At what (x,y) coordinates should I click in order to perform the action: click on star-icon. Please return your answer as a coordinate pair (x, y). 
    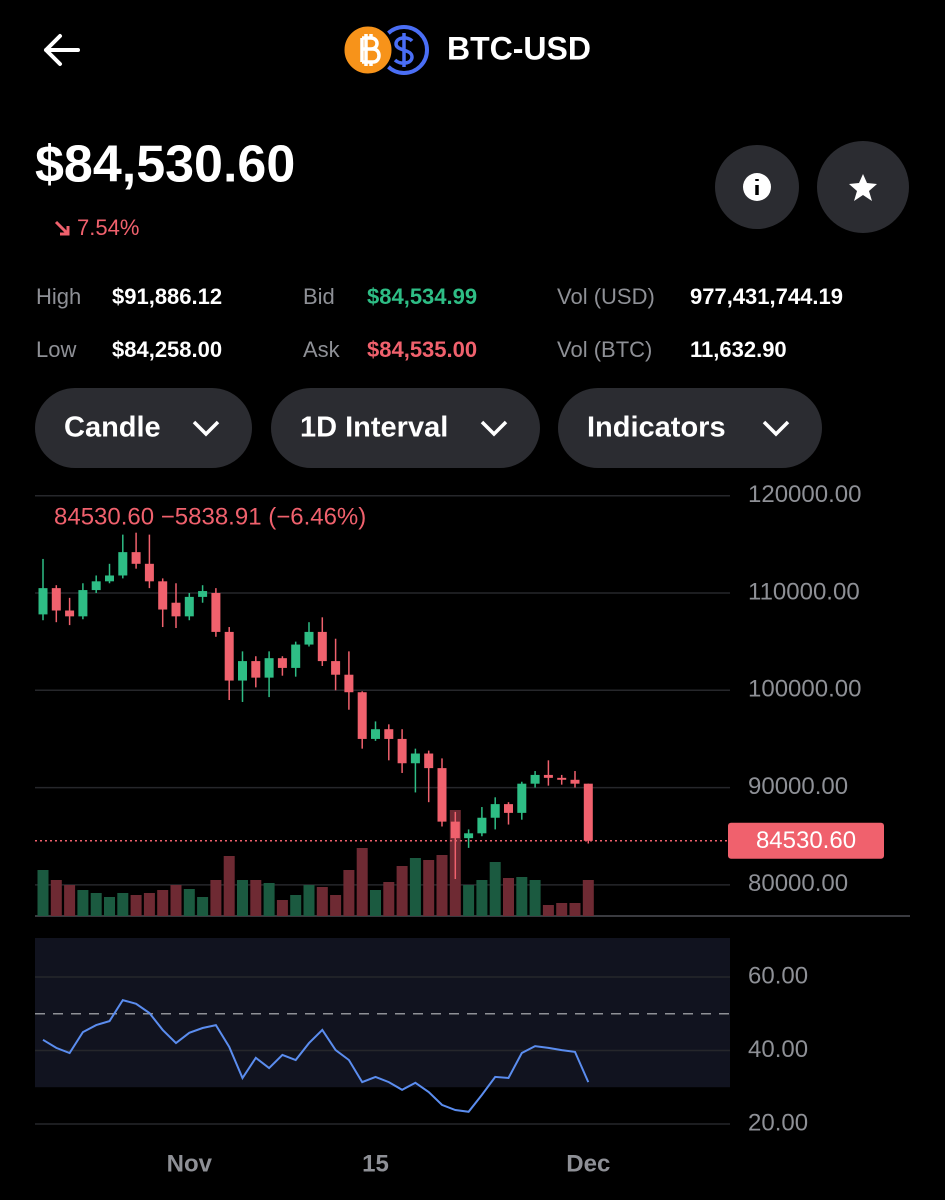
    Looking at the image, I should click on (863, 187).